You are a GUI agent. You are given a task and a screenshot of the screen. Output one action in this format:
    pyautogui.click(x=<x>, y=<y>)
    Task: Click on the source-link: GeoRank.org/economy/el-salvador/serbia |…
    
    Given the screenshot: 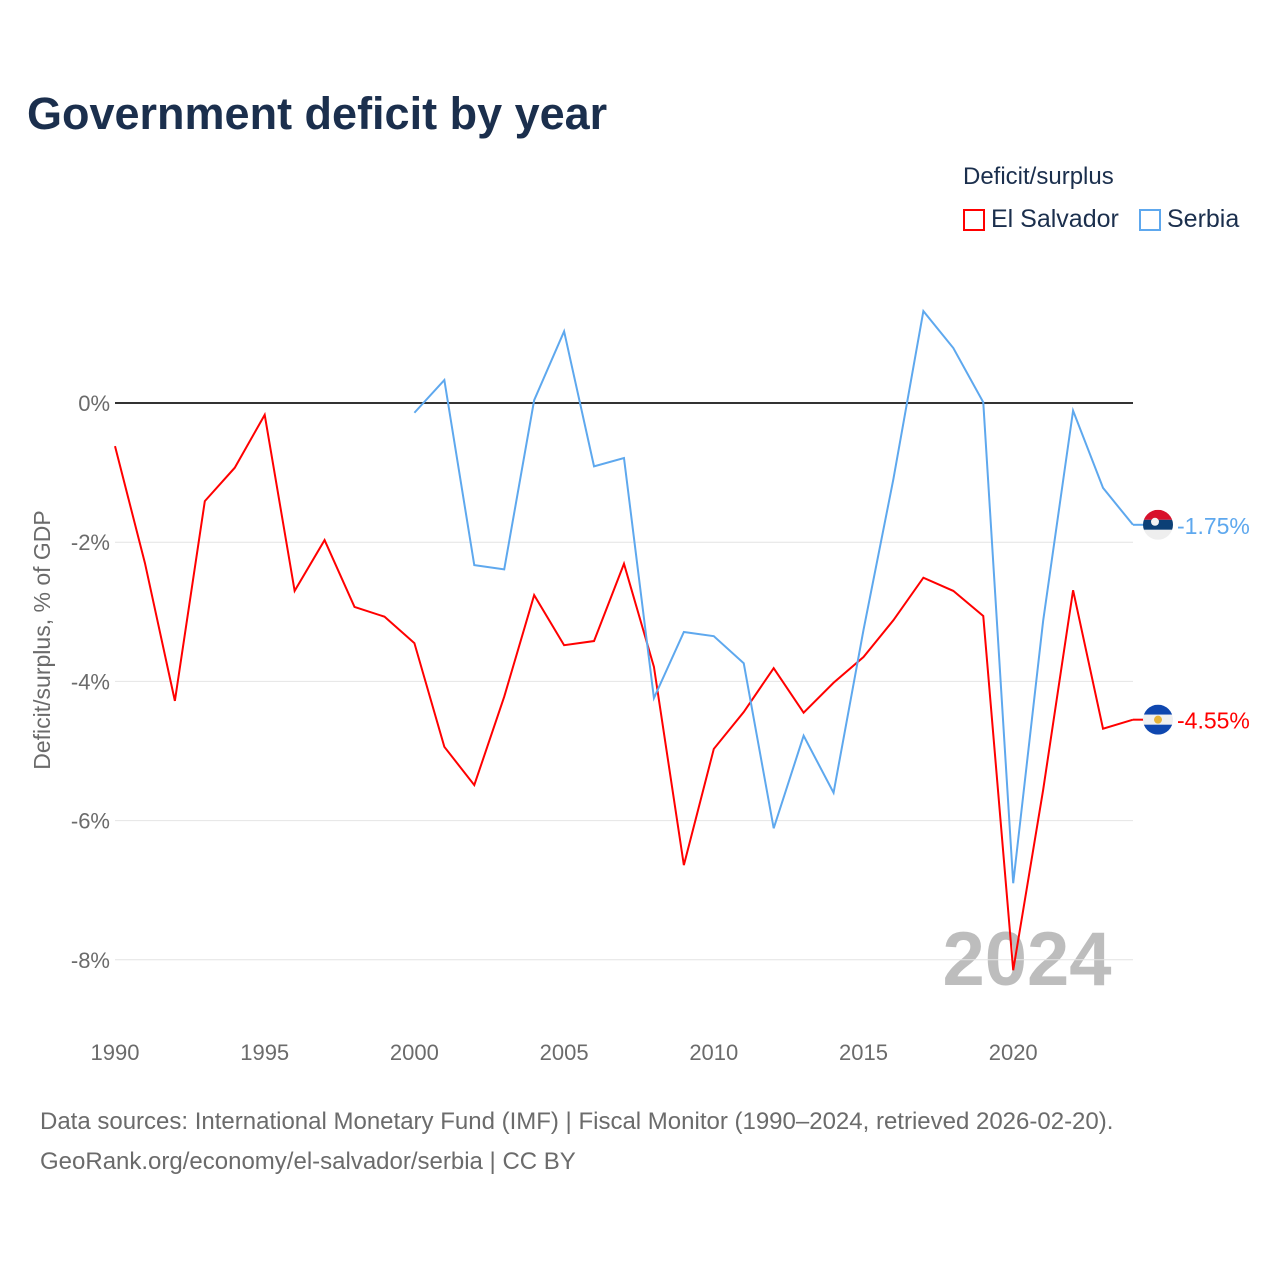 What is the action you would take?
    pyautogui.click(x=308, y=1161)
    